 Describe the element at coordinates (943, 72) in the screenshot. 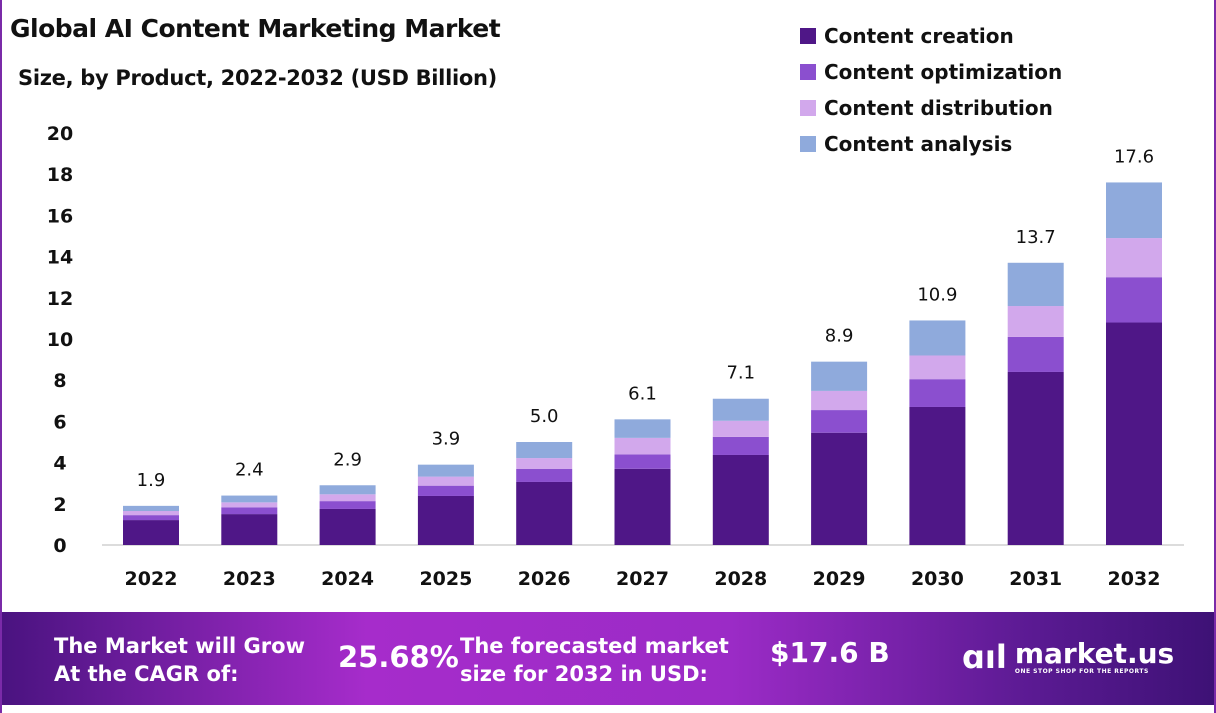

I see `legend-label: Content optimization` at that location.